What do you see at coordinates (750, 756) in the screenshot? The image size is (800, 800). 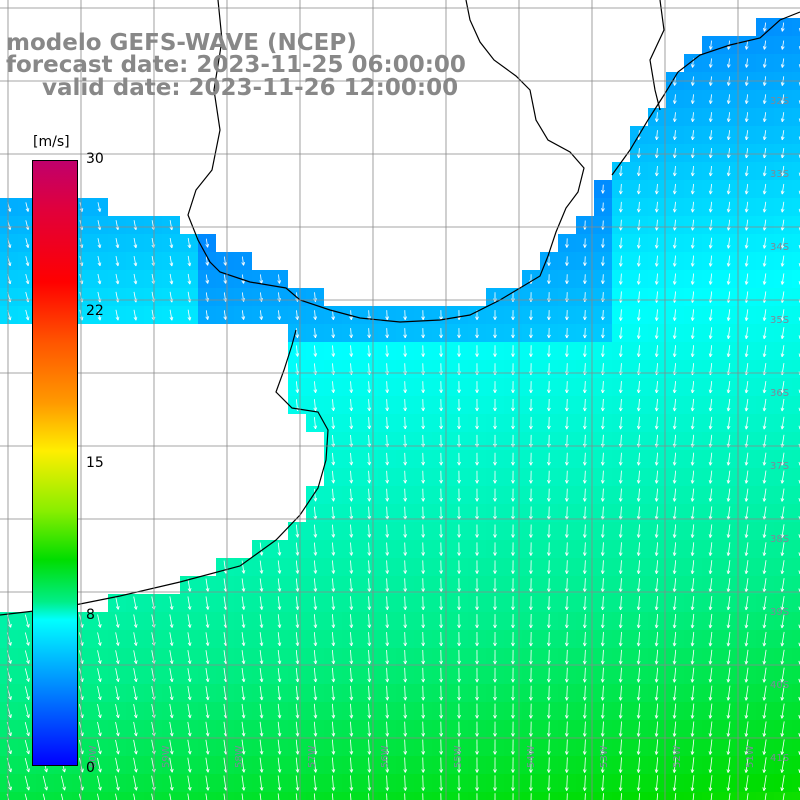 I see `longitude-label: 51W` at bounding box center [750, 756].